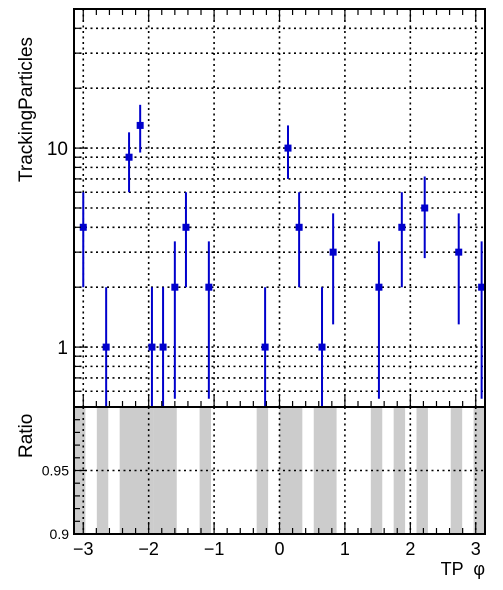 The image size is (503, 590). Describe the element at coordinates (55, 471) in the screenshot. I see `bottom-y-tick-label: 0.95` at that location.